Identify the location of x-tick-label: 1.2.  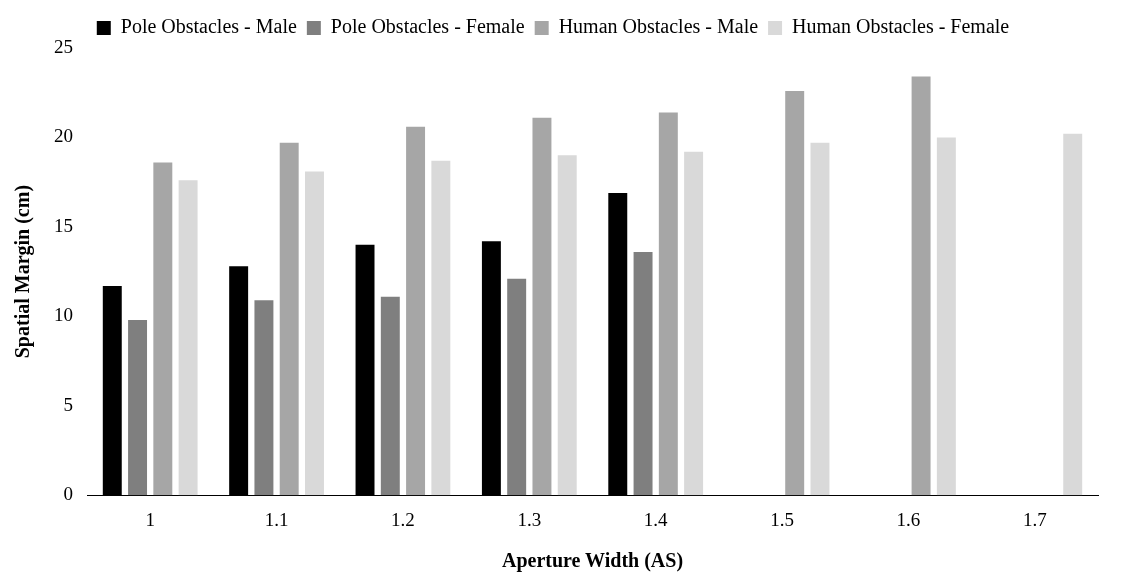
(403, 519).